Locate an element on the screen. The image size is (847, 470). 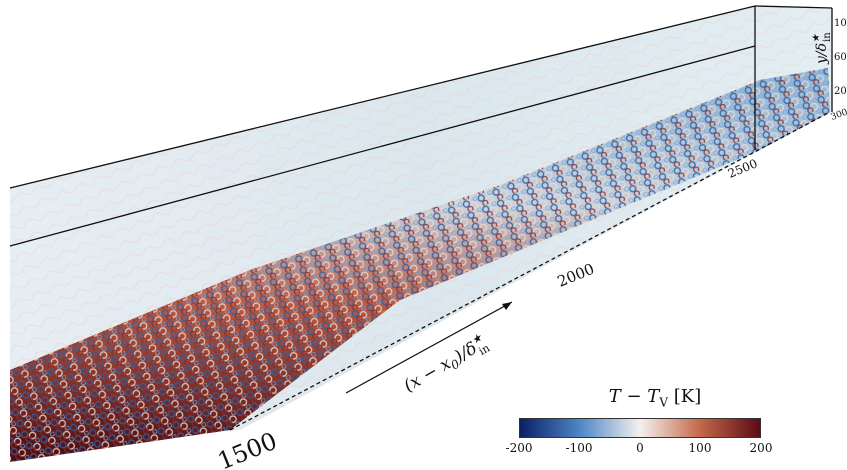
colorbar-tick-100: 100 is located at coordinates (700, 448).